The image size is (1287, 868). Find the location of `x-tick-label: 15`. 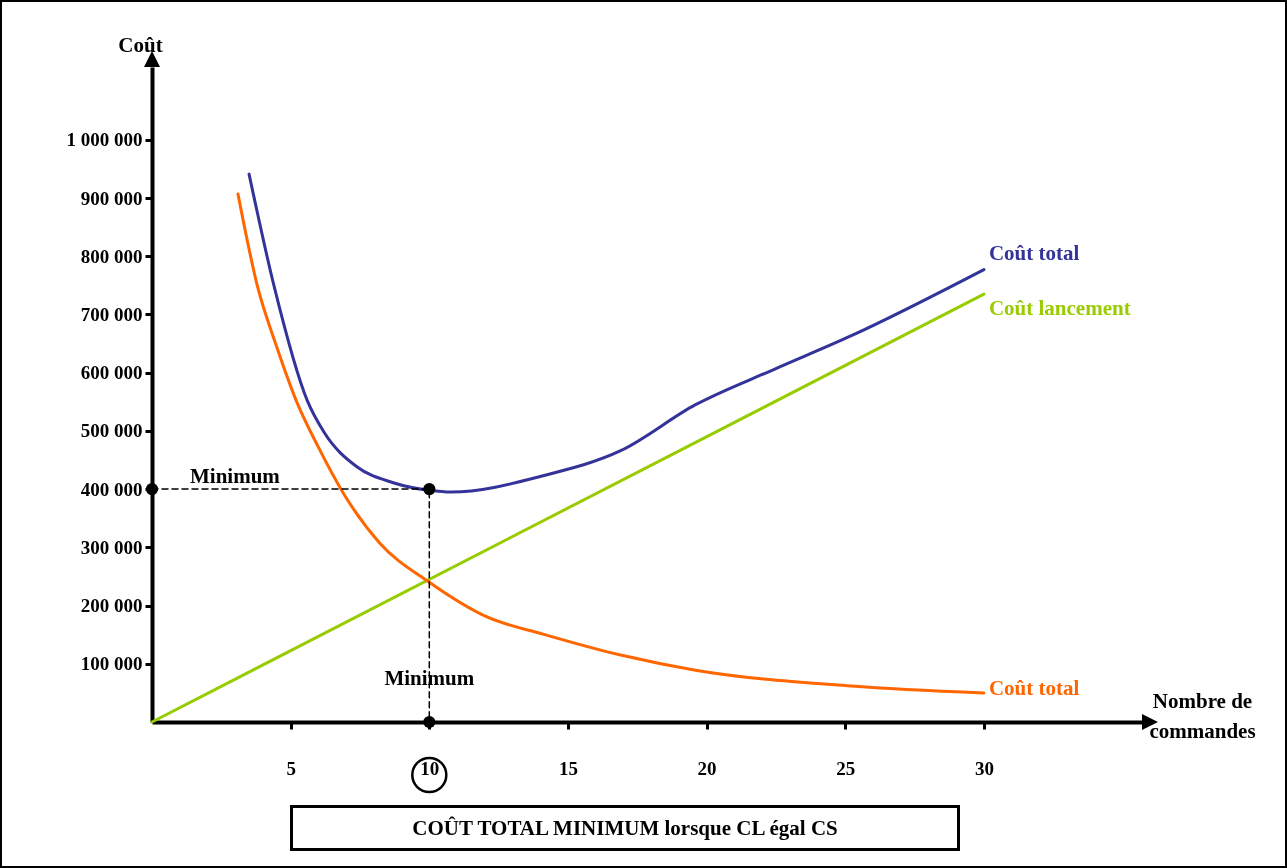

x-tick-label: 15 is located at coordinates (568, 768).